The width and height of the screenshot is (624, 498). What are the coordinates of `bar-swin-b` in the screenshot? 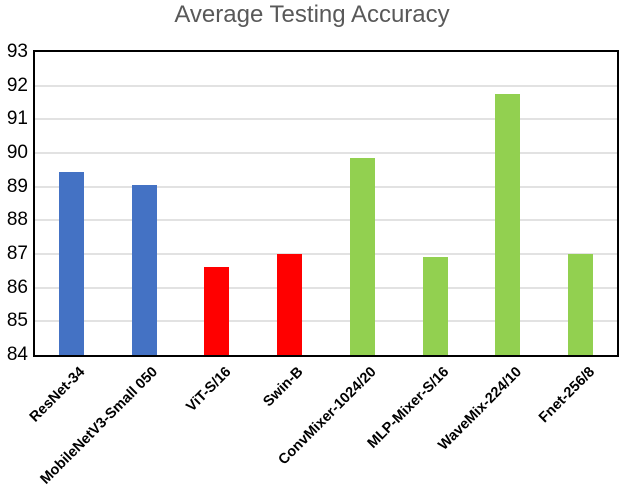 It's located at (290, 304).